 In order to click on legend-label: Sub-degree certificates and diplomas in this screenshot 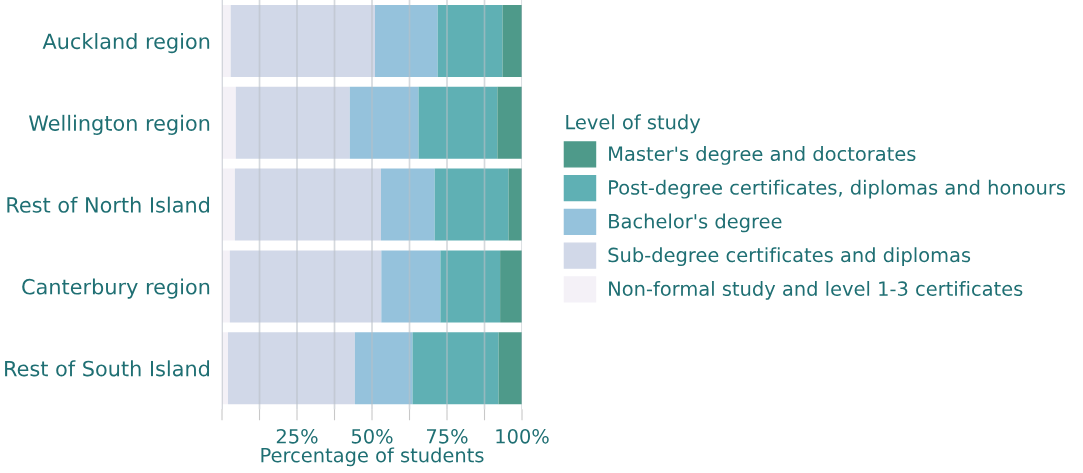, I will do `click(789, 257)`.